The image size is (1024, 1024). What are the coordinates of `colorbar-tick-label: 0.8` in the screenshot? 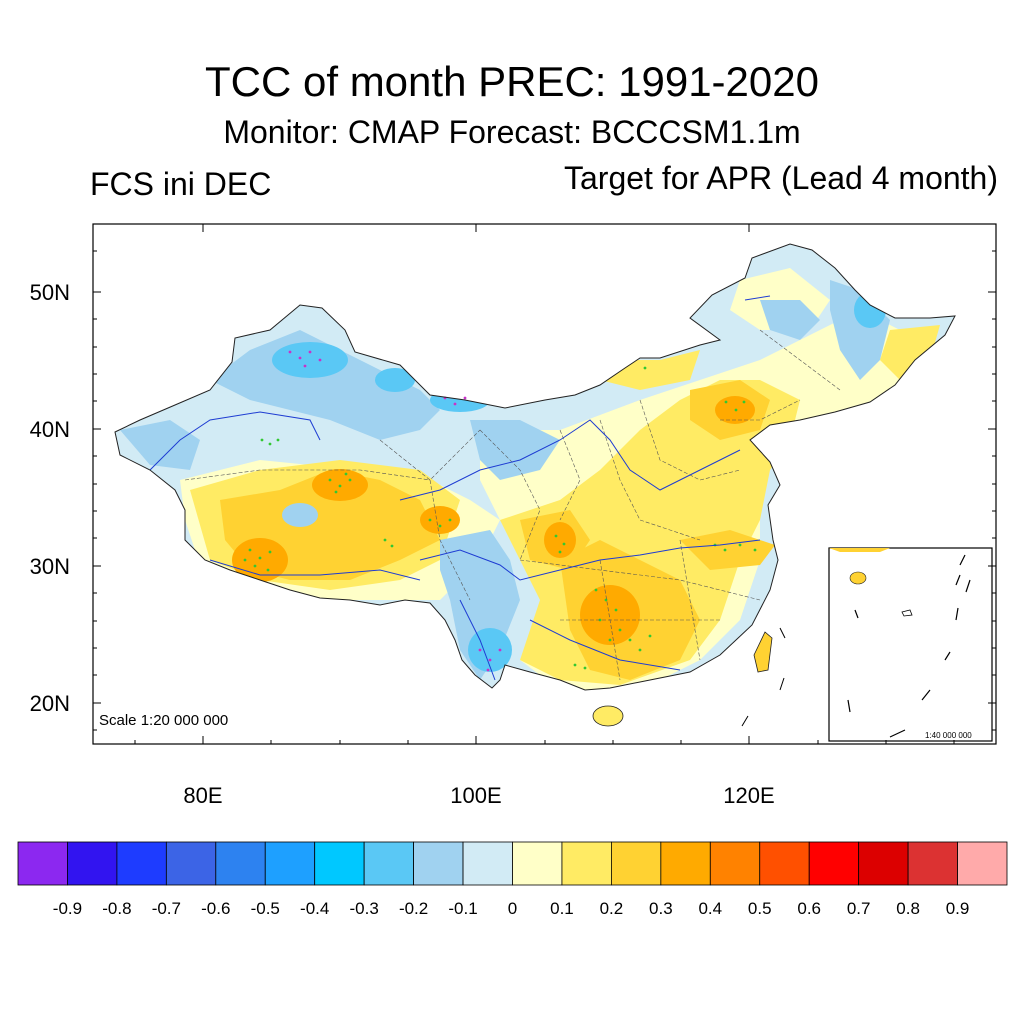 It's located at (908, 908).